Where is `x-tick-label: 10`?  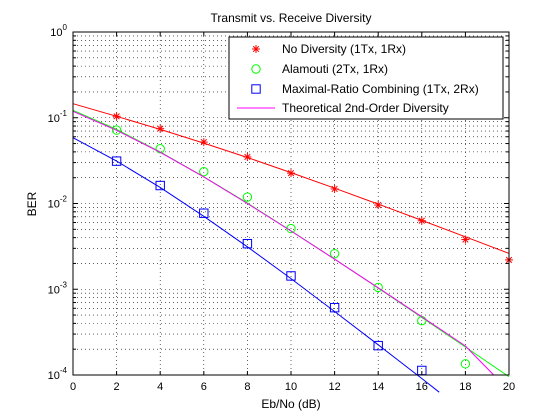
x-tick-label: 10 is located at coordinates (291, 387).